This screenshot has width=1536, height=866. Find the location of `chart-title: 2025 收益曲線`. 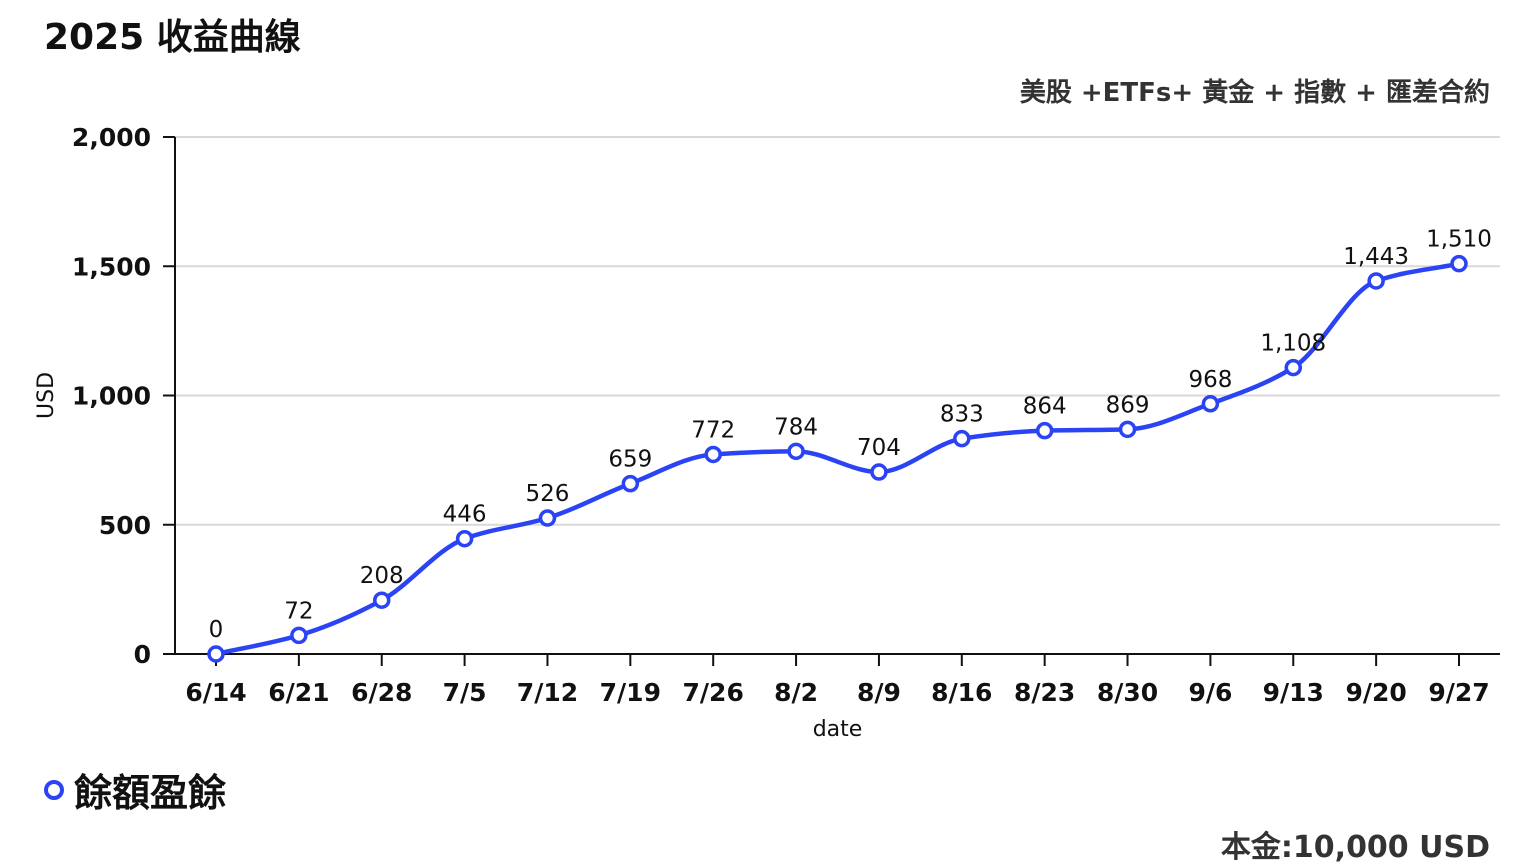

chart-title: 2025 收益曲線 is located at coordinates (172, 37).